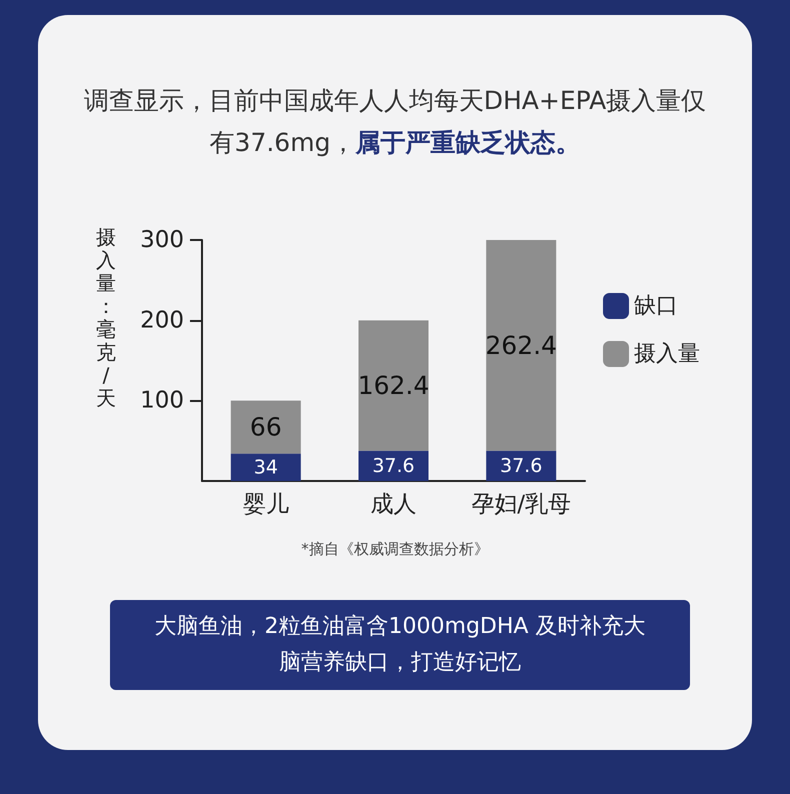  Describe the element at coordinates (162, 240) in the screenshot. I see `y-tick-label: 300` at that location.